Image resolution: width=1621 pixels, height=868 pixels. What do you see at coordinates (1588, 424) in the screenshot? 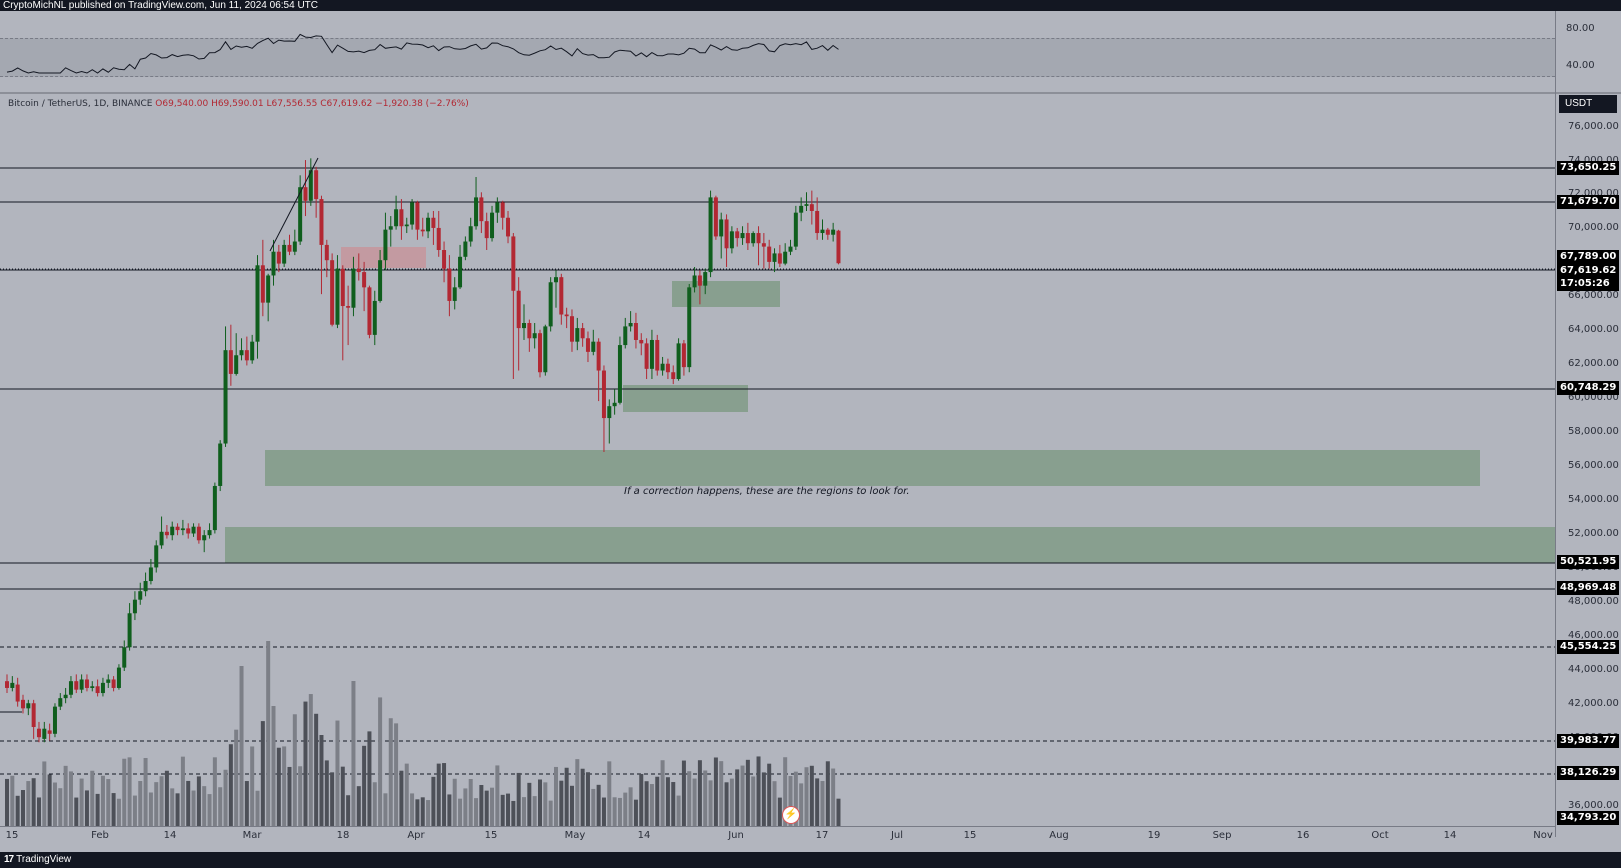
I see `price-axis` at bounding box center [1588, 424].